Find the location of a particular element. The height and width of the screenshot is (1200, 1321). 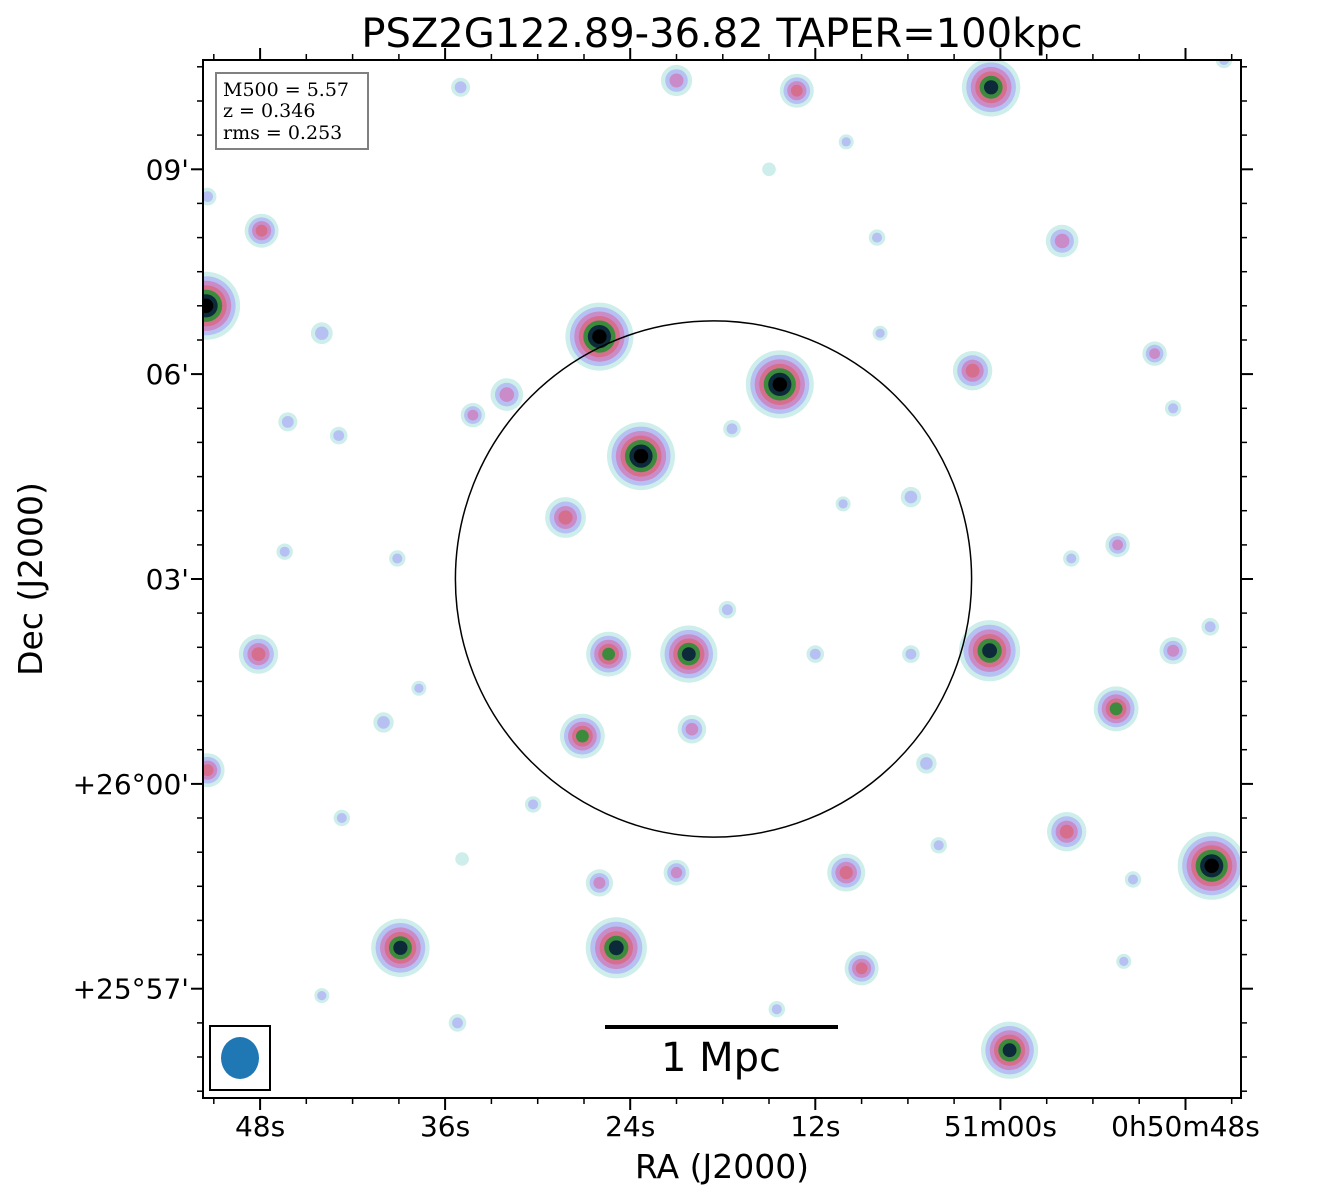

beam-indicator is located at coordinates (240, 1058).